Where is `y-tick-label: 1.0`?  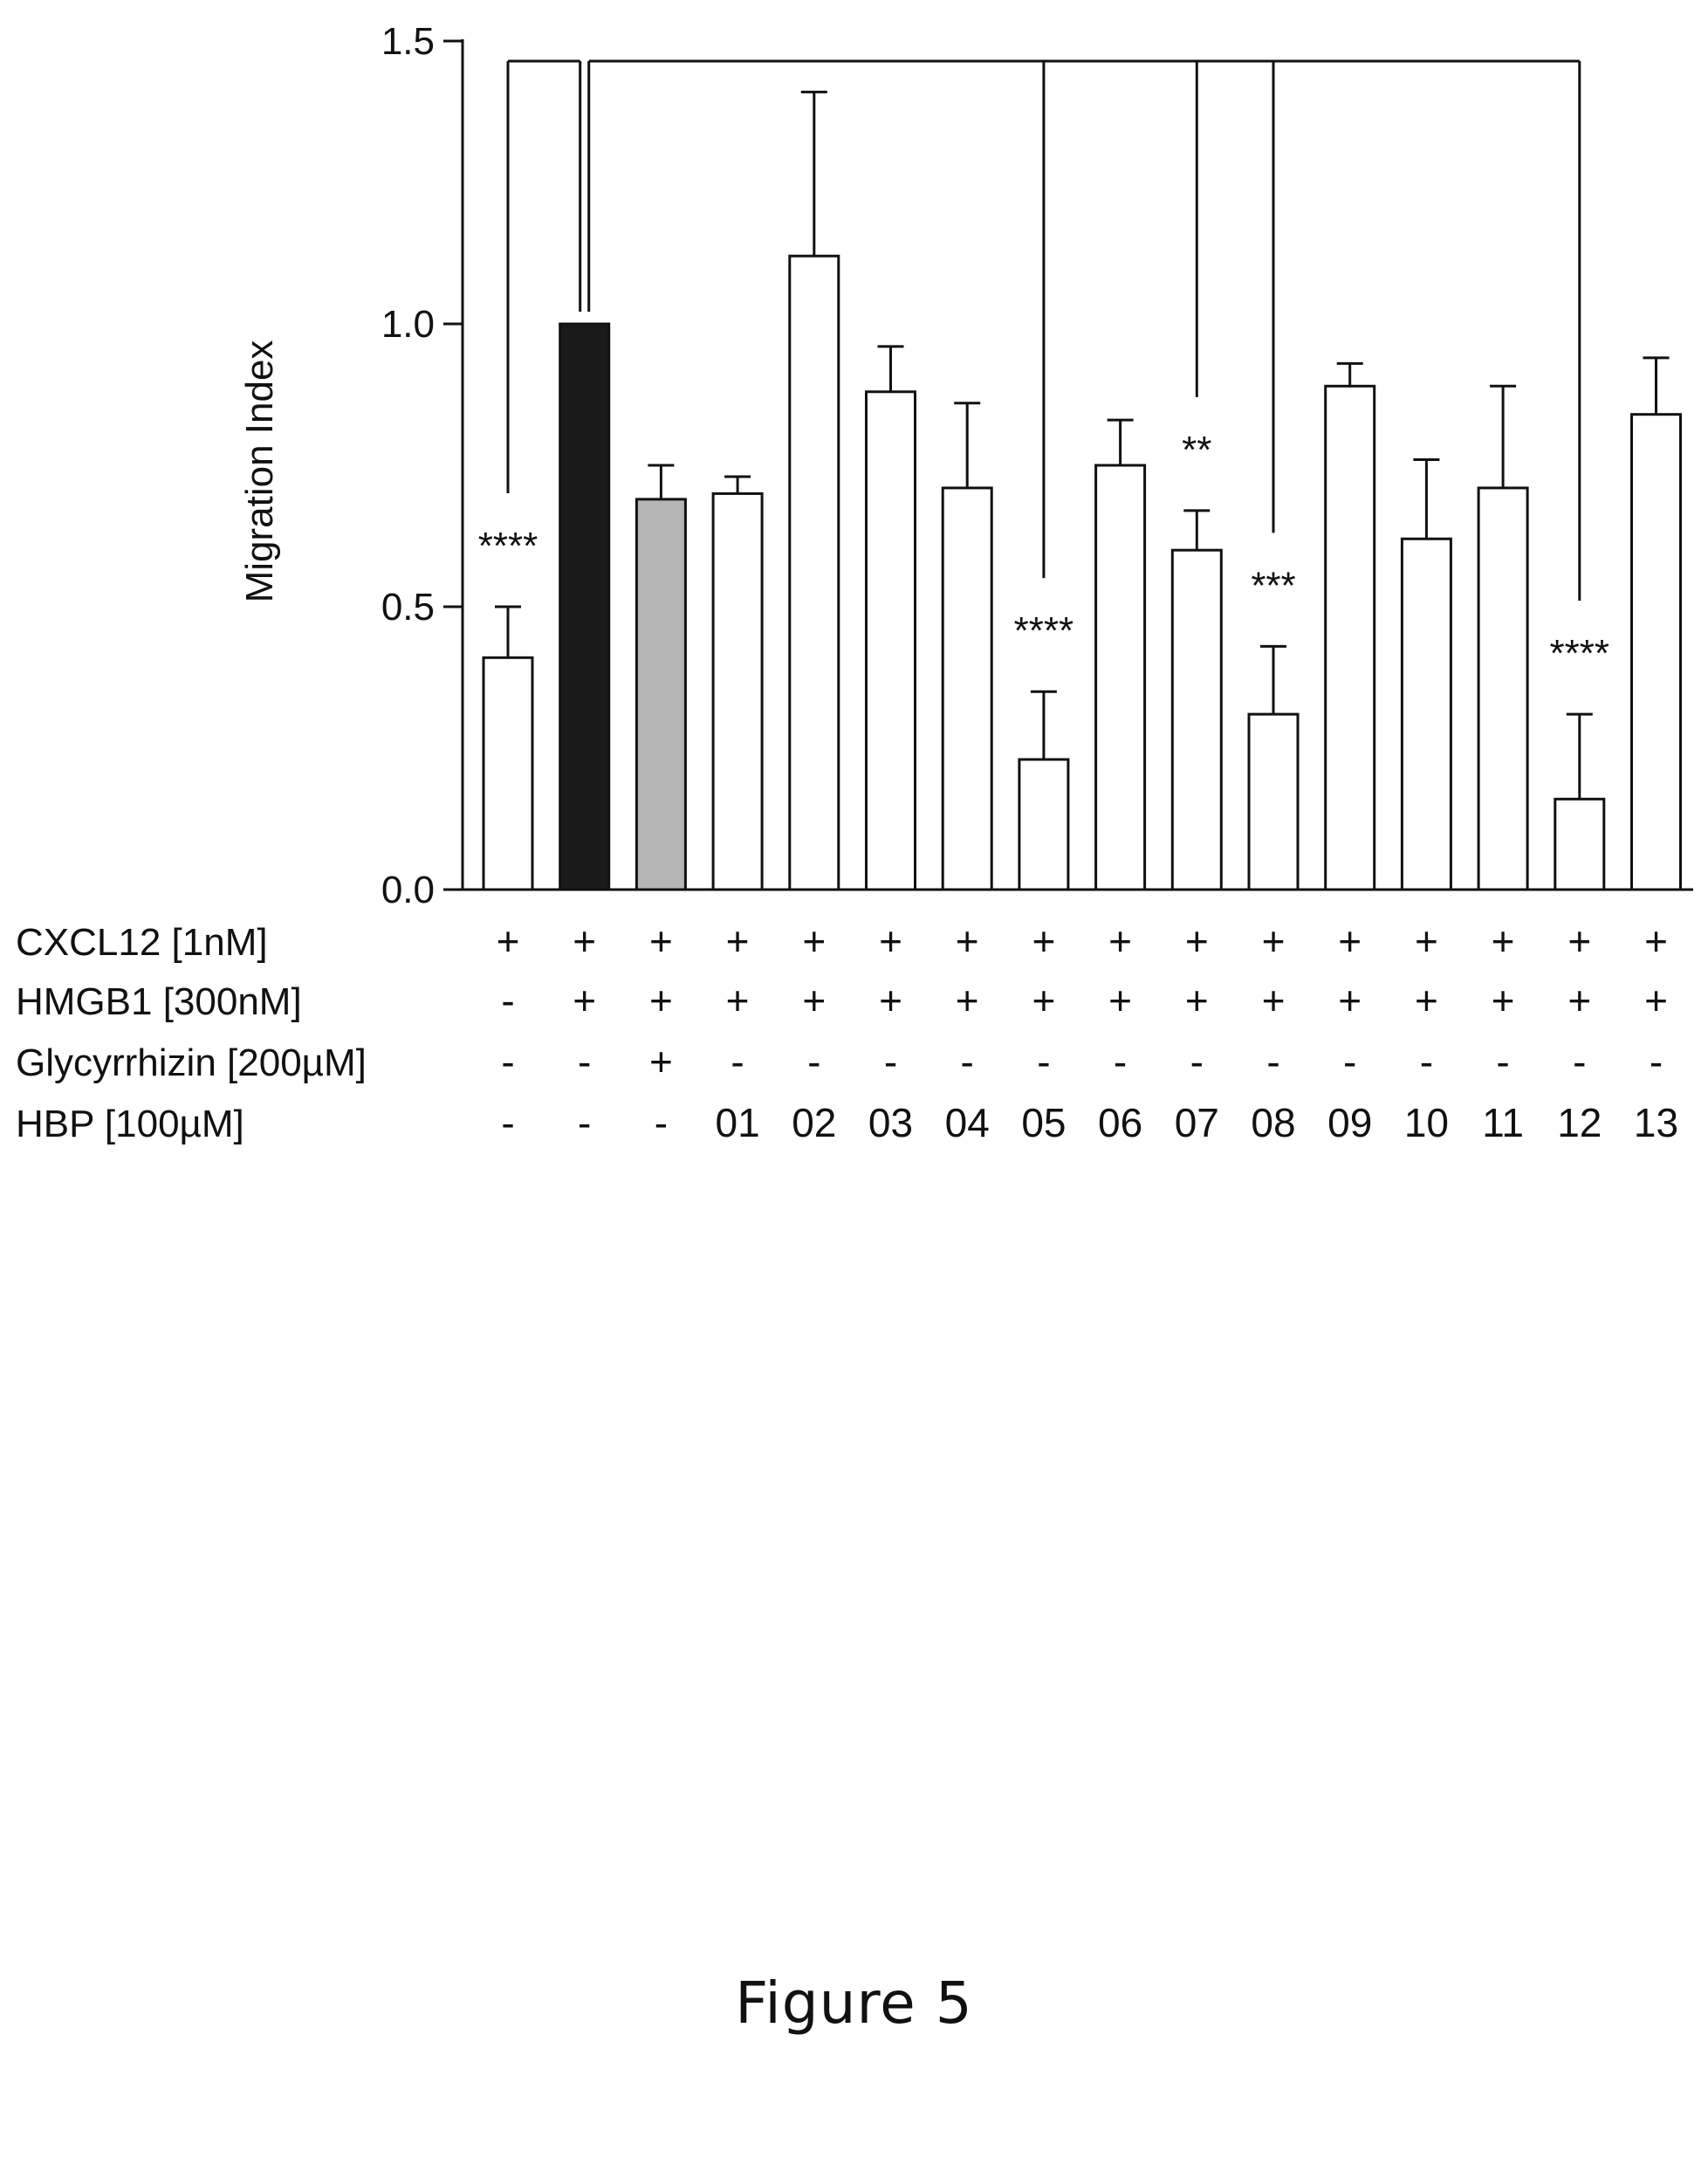 y-tick-label: 1.0 is located at coordinates (408, 324).